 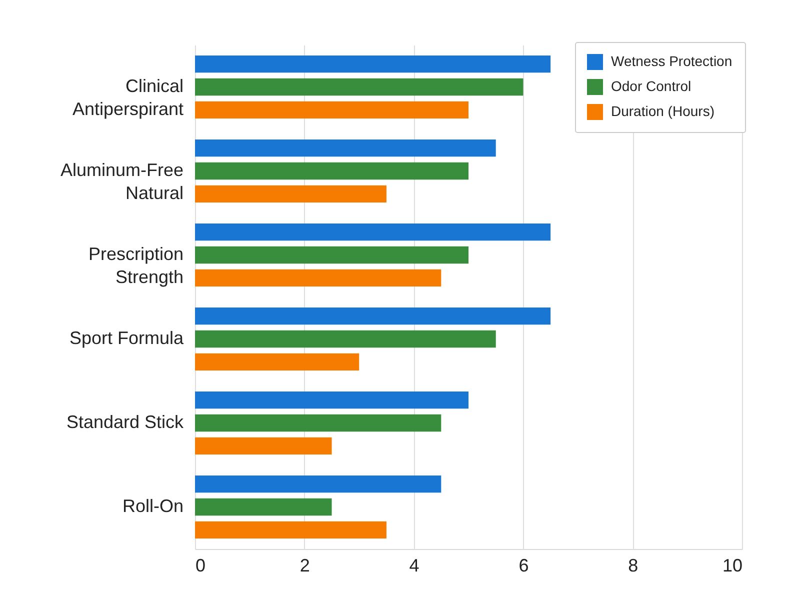 I want to click on y-tick-label: Standard Stick, so click(x=125, y=422).